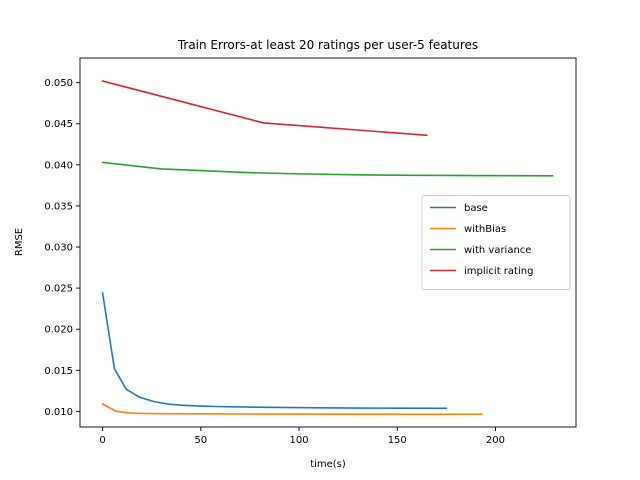 The height and width of the screenshot is (480, 640). I want to click on x-tick-label: 100, so click(298, 440).